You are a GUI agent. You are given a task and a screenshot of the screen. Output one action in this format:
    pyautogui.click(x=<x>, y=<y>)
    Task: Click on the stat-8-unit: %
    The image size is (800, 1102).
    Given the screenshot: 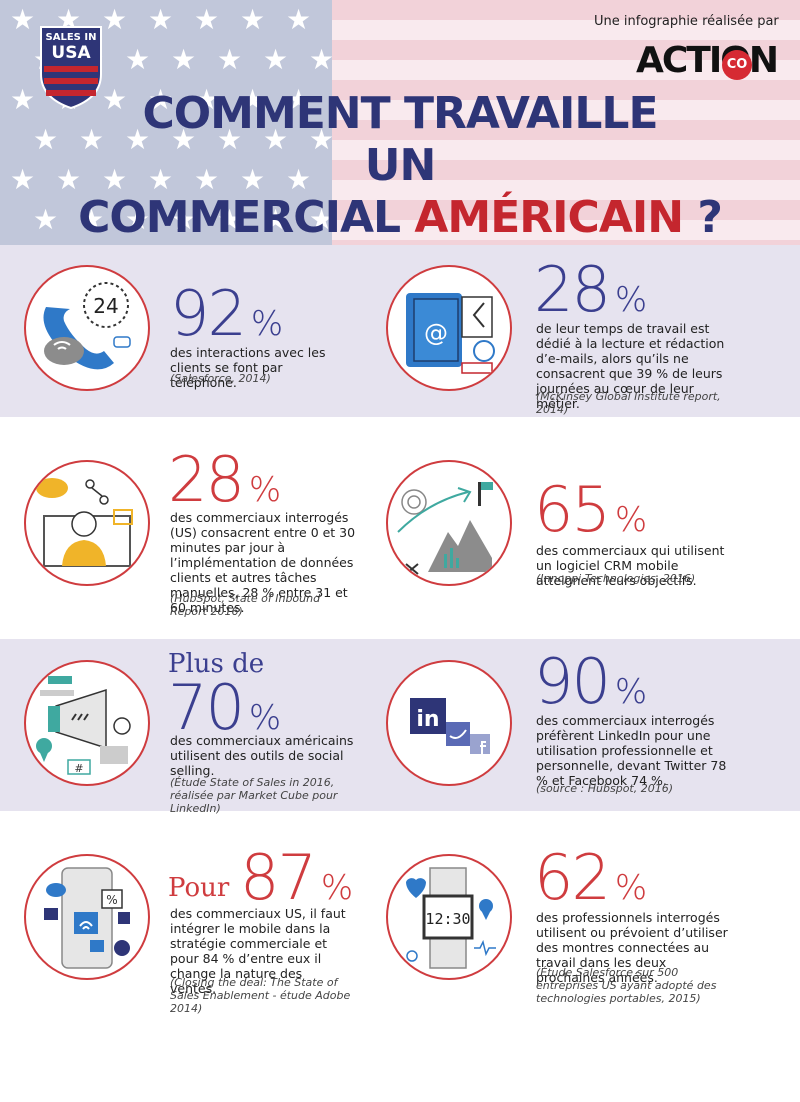 What is the action you would take?
    pyautogui.click(x=631, y=888)
    